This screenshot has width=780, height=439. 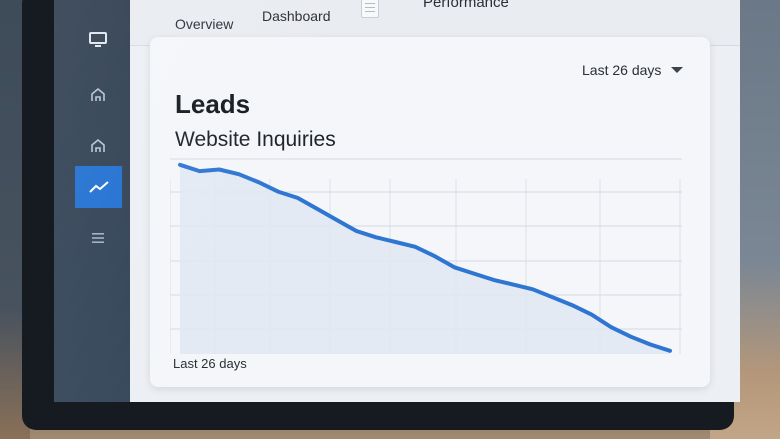 What do you see at coordinates (622, 70) in the screenshot?
I see `date-range-value: Last 26 days` at bounding box center [622, 70].